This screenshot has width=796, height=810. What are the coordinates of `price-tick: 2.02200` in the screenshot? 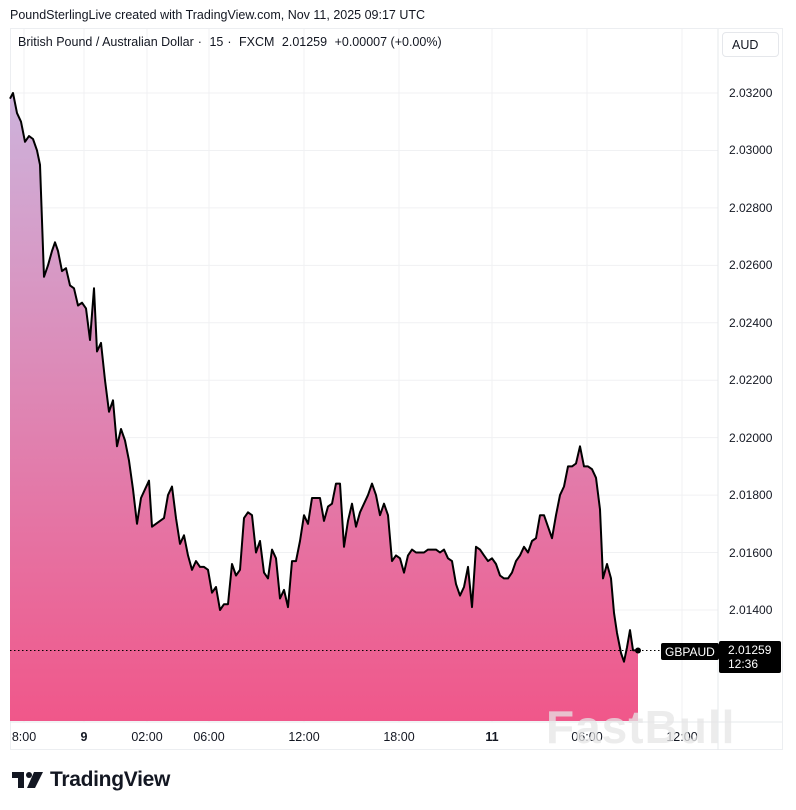 It's located at (751, 380).